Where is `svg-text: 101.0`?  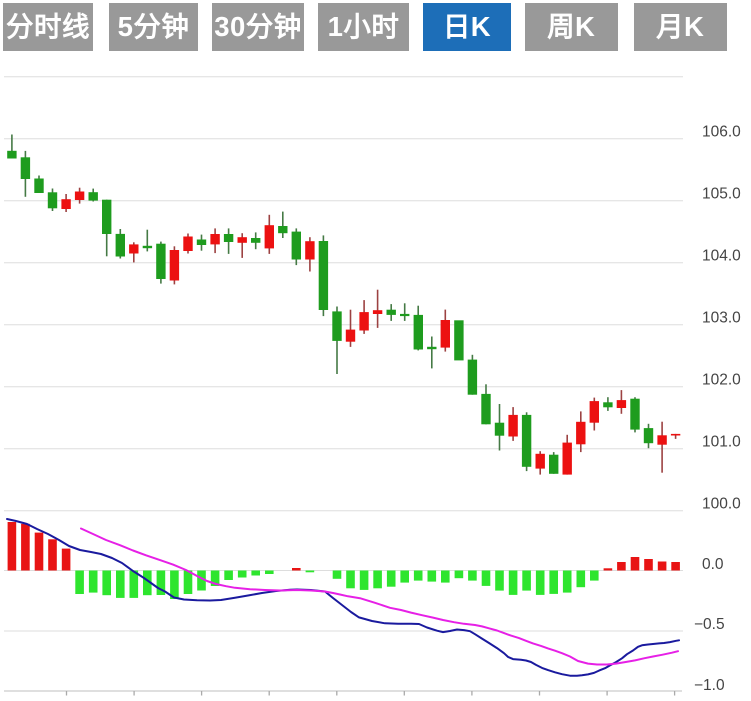 svg-text: 101.0 is located at coordinates (721, 442).